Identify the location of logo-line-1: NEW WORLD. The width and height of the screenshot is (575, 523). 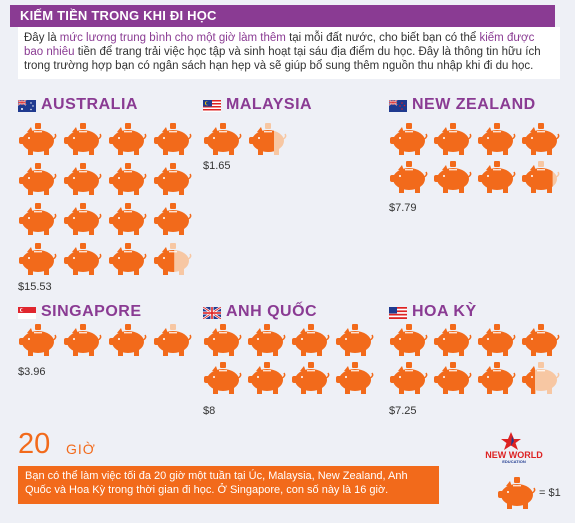
(514, 455).